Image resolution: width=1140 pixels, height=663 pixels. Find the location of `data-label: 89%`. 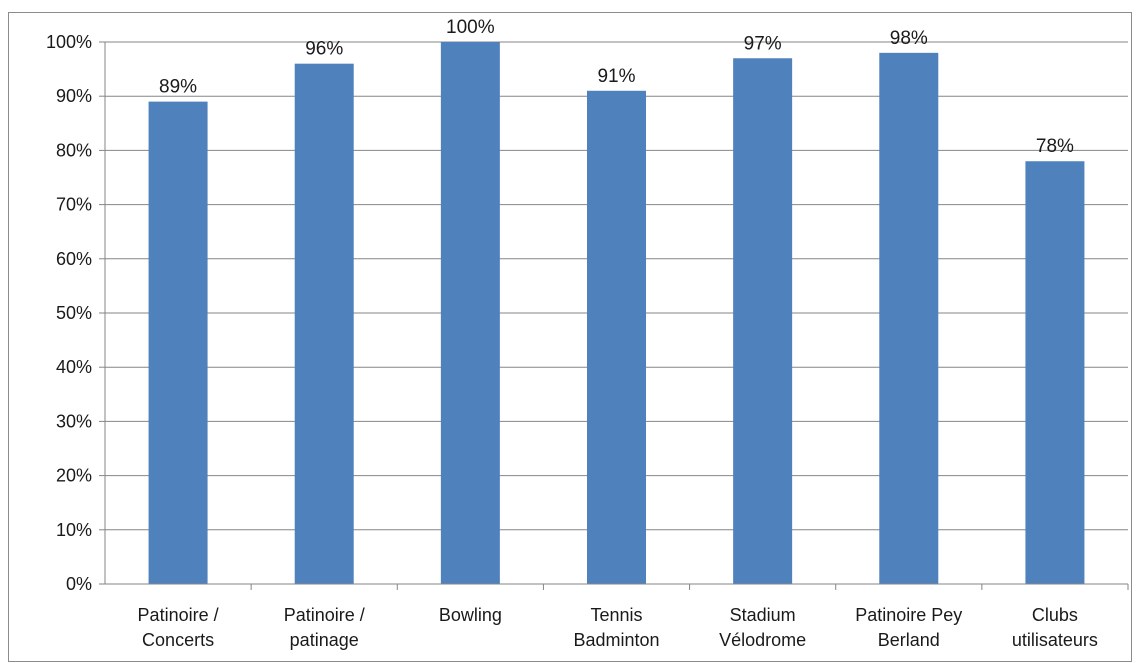

data-label: 89% is located at coordinates (178, 87).